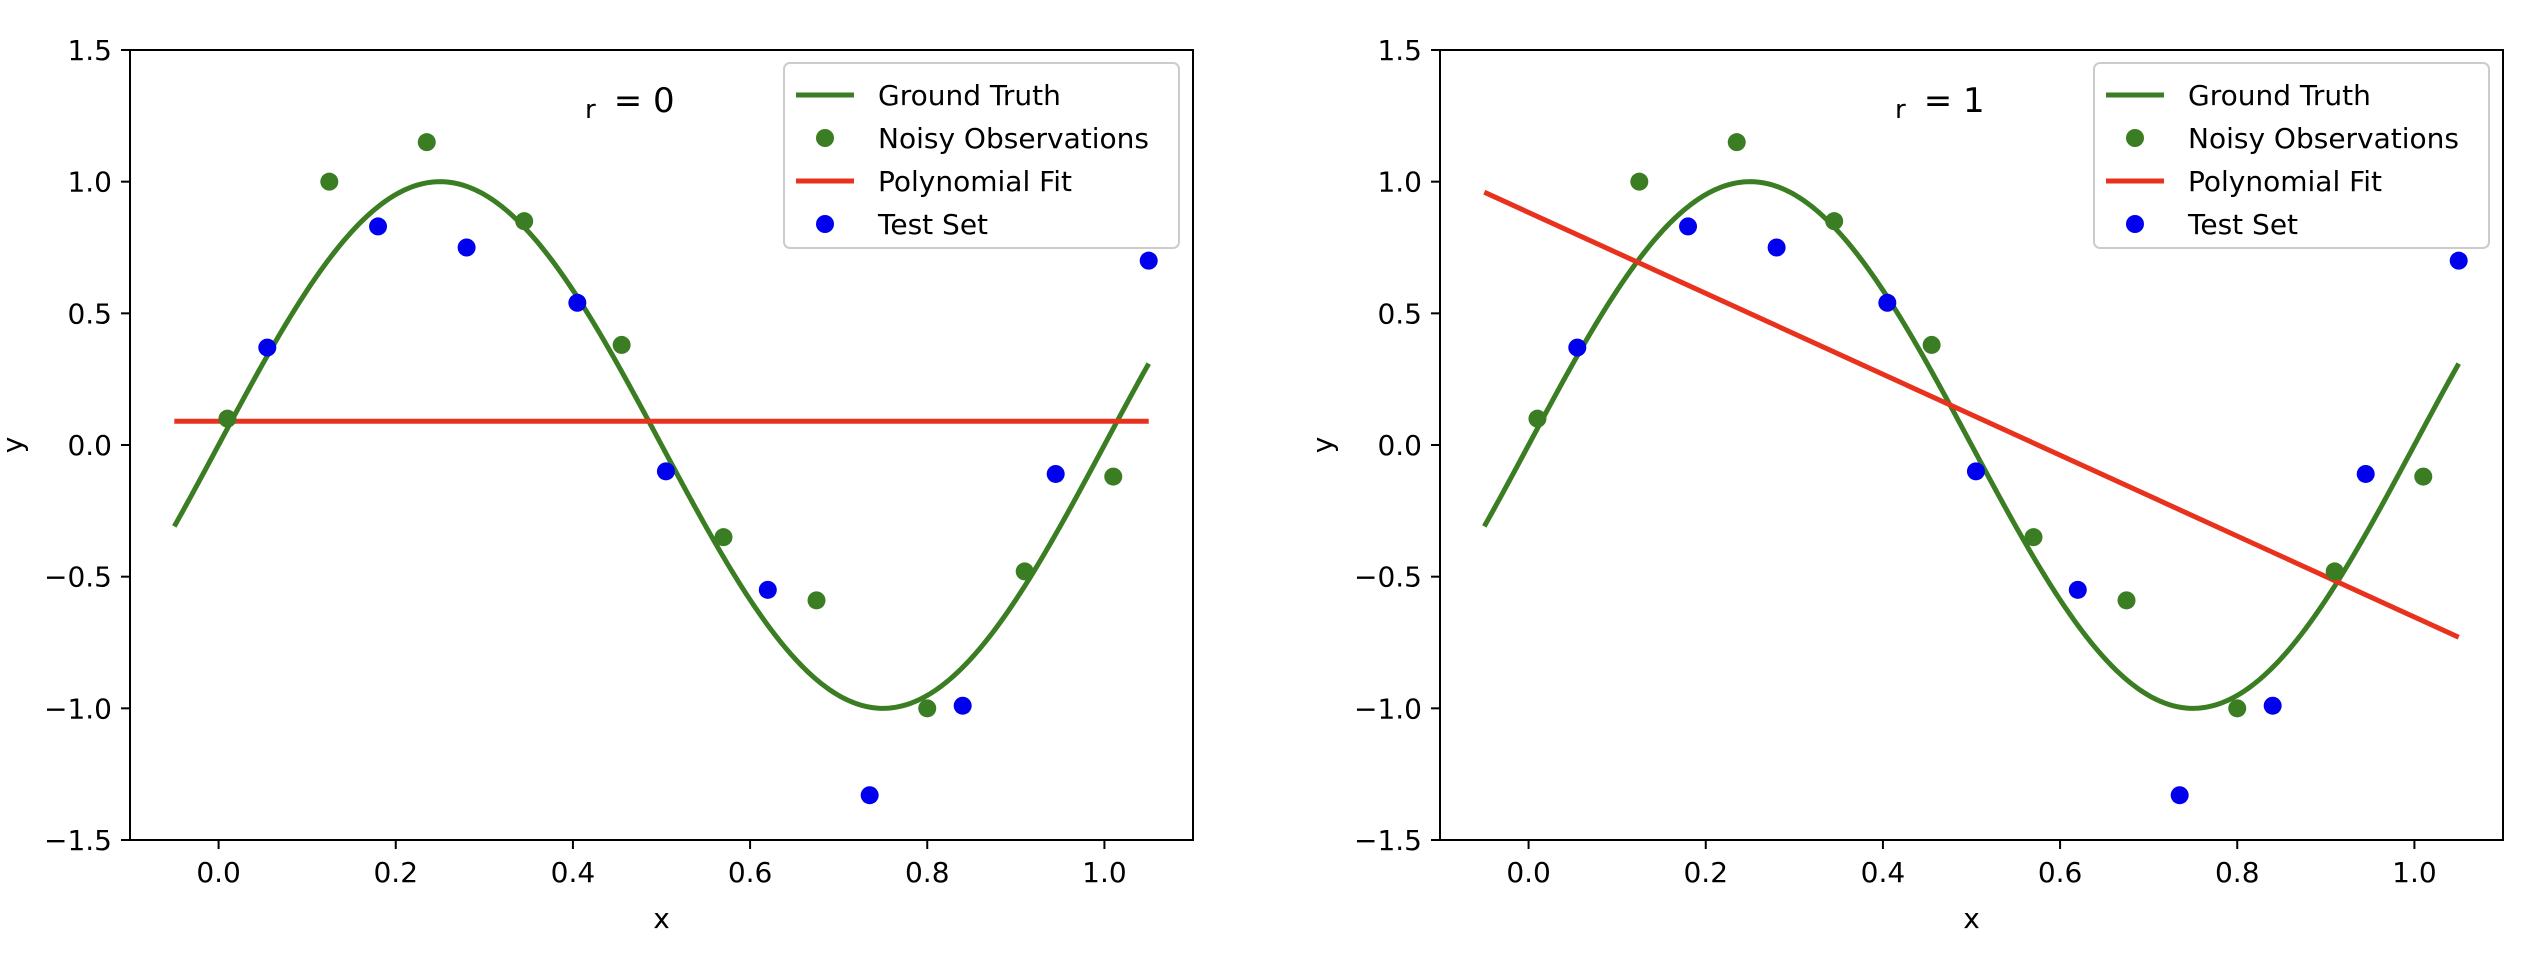  Describe the element at coordinates (630, 103) in the screenshot. I see `regularization-annotation: r = 0` at that location.